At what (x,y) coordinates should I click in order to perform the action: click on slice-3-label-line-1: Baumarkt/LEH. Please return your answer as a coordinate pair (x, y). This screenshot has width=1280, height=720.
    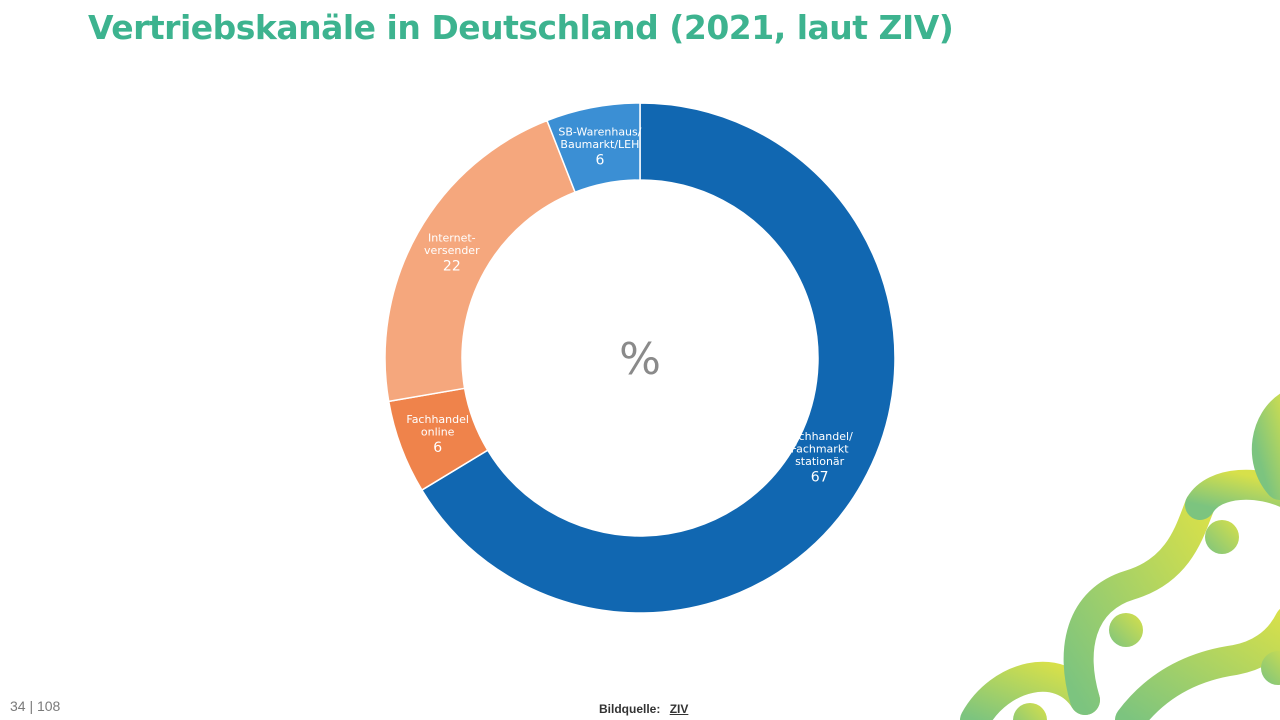
    Looking at the image, I should click on (599, 144).